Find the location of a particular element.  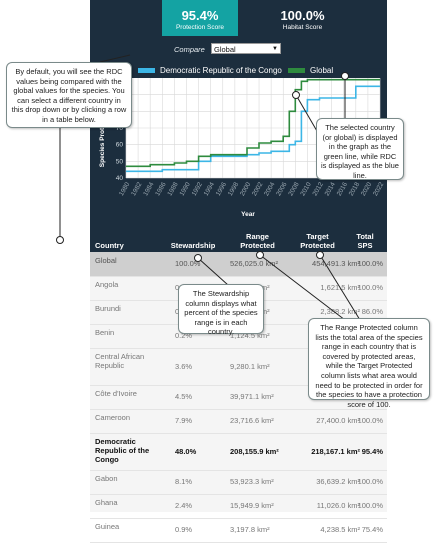

series-line-drc is located at coordinates (253, 129).